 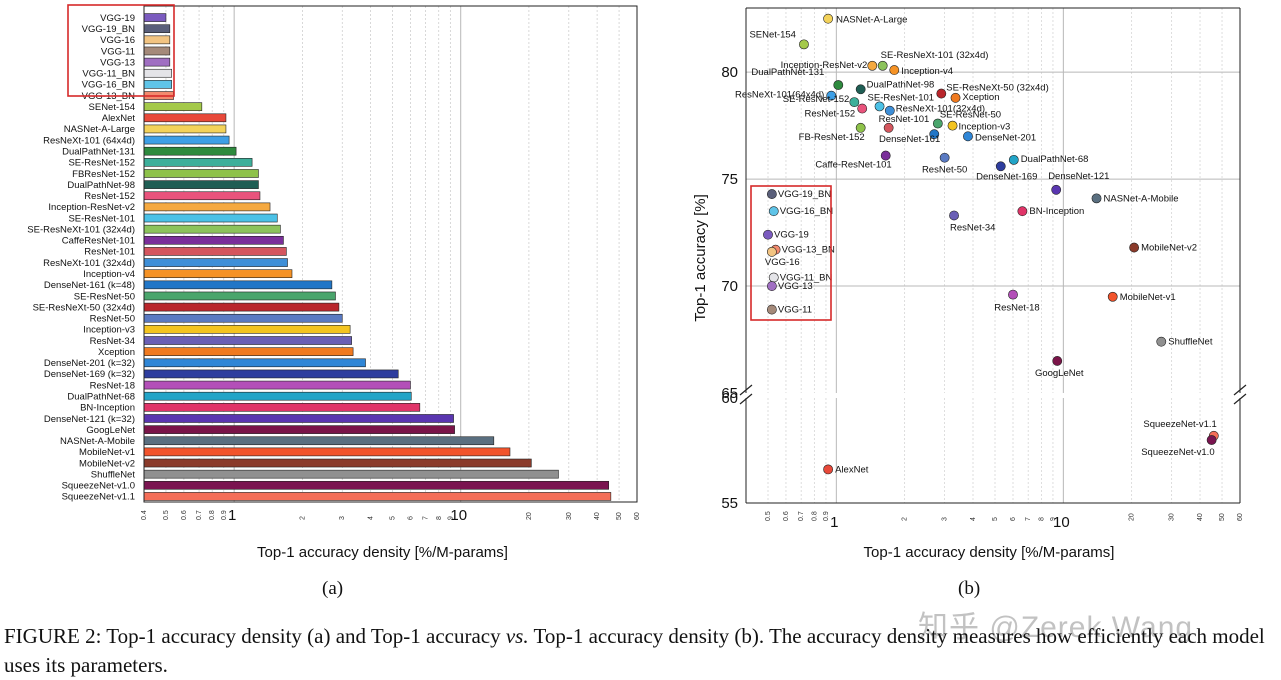 I want to click on point-label: SENet-154, so click(x=772, y=34).